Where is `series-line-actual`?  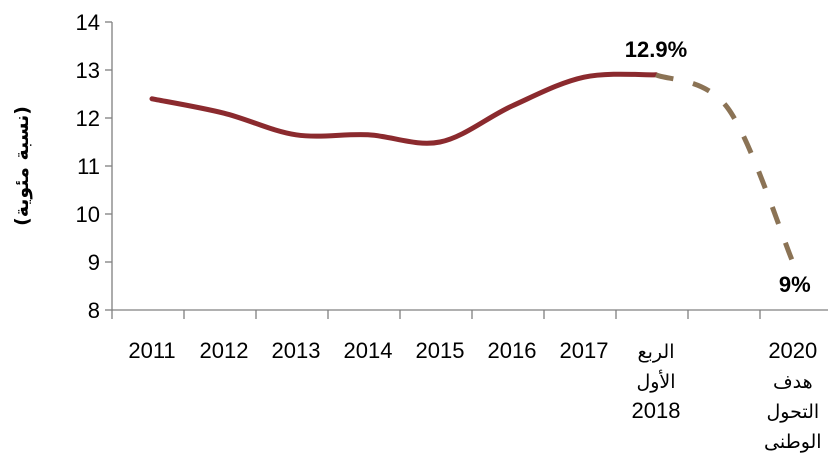 series-line-actual is located at coordinates (404, 108).